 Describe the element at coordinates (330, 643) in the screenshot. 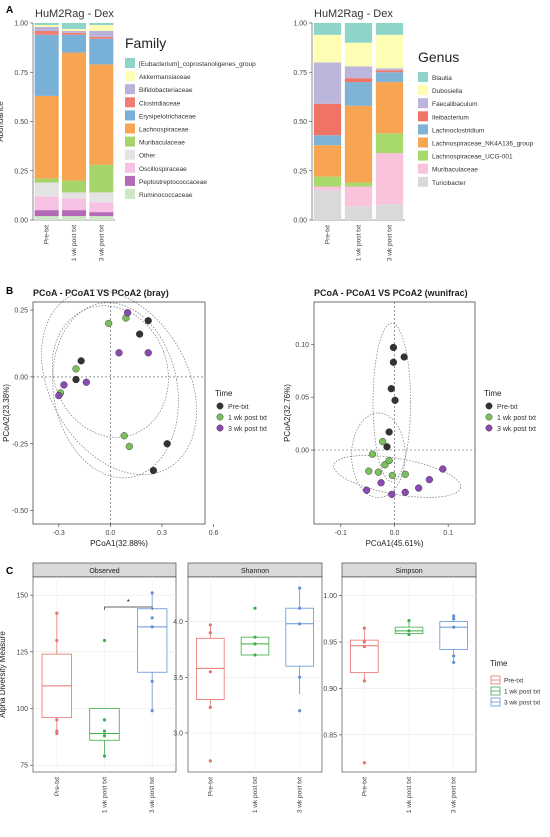

I see `y-tick-label: 0.95` at that location.